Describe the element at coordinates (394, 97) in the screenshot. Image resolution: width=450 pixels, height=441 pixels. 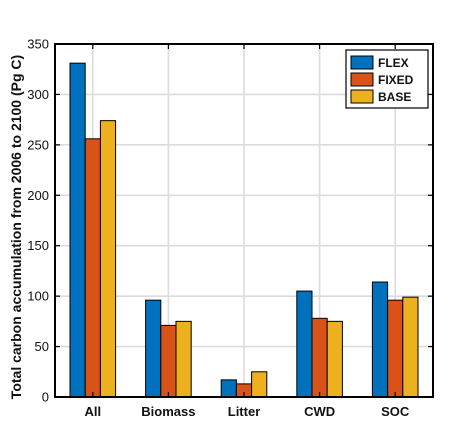
I see `legend-label-base: BASE` at that location.